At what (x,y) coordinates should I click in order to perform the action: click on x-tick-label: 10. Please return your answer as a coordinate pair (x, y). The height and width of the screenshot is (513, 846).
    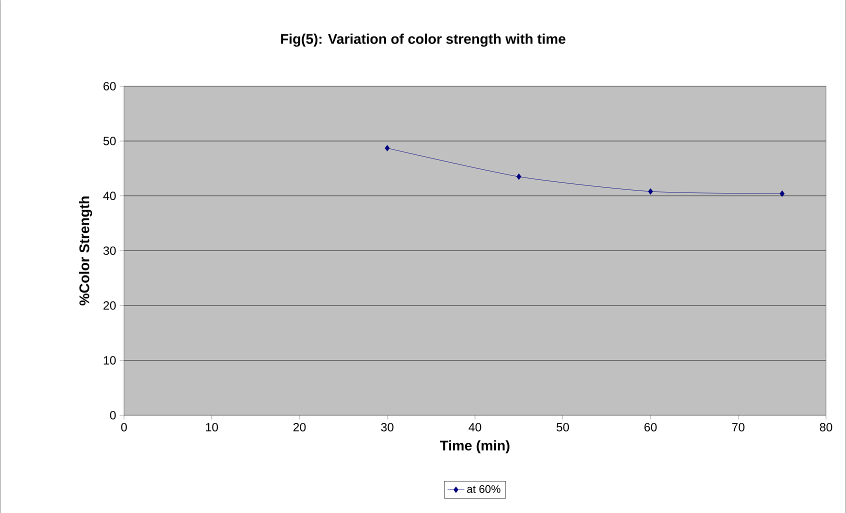
    Looking at the image, I should click on (212, 427).